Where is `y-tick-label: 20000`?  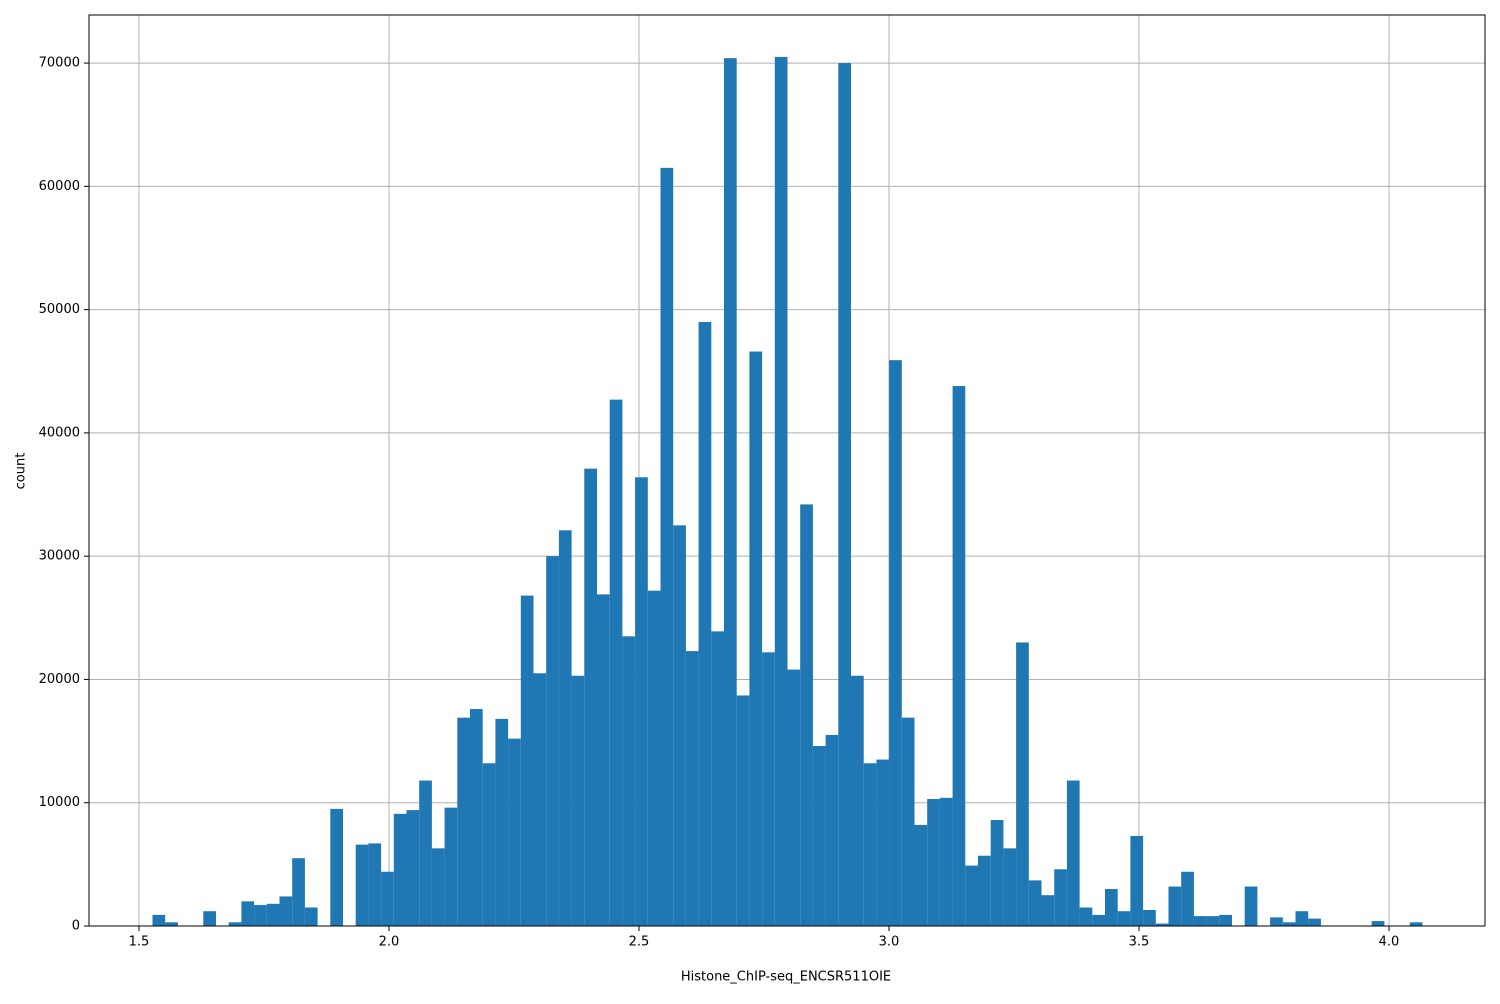
y-tick-label: 20000 is located at coordinates (59, 679).